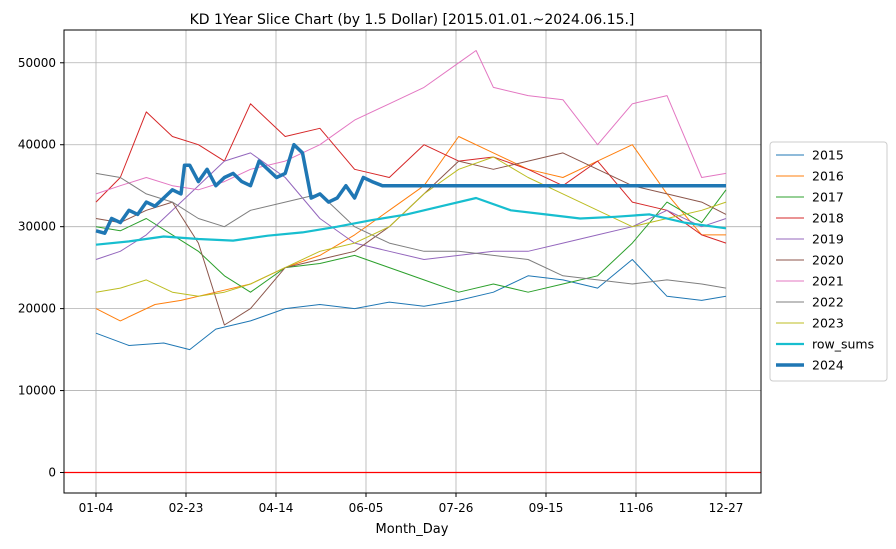 Image resolution: width=896 pixels, height=549 pixels. What do you see at coordinates (37, 63) in the screenshot?
I see `y-tick-label: 50000` at bounding box center [37, 63].